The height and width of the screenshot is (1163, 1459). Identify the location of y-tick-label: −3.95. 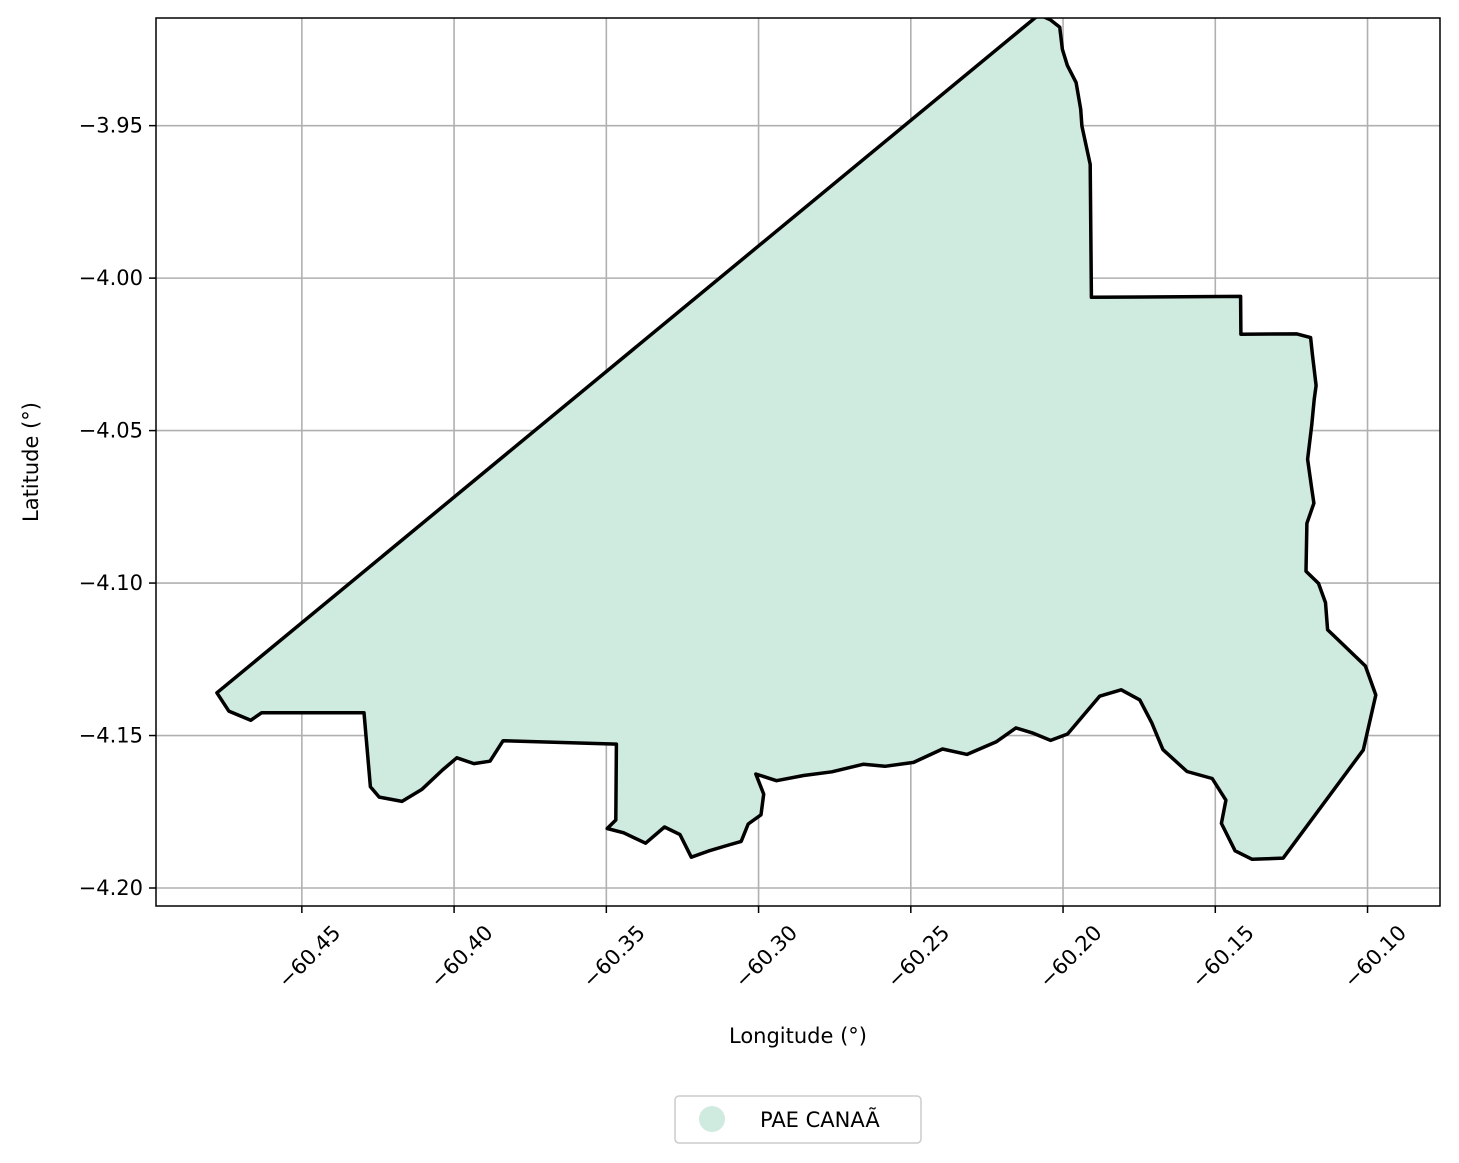
(111, 126).